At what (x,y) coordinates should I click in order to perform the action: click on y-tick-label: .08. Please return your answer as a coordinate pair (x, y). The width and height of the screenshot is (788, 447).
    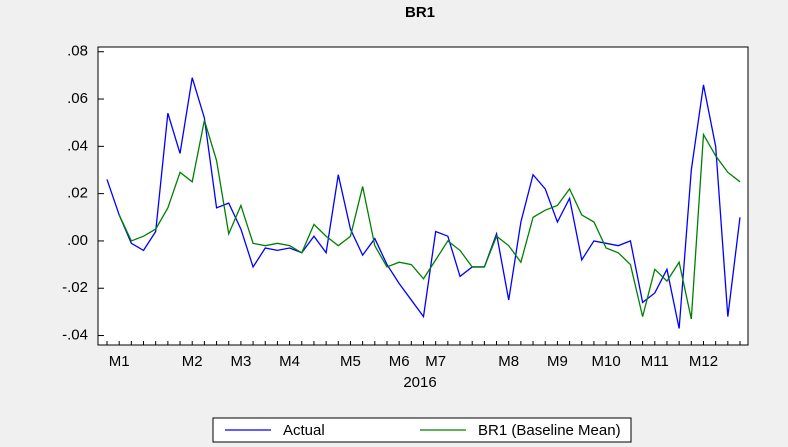
    Looking at the image, I should click on (77, 51).